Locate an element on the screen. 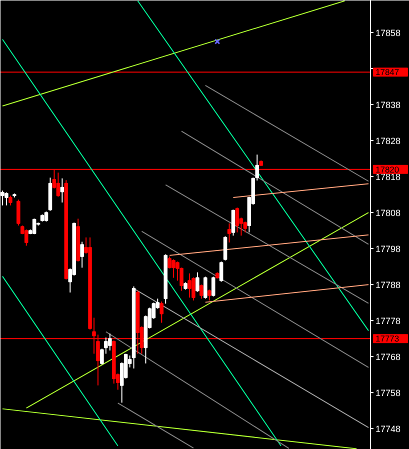 This screenshot has height=449, width=409. y-tick-label: 17808 is located at coordinates (388, 213).